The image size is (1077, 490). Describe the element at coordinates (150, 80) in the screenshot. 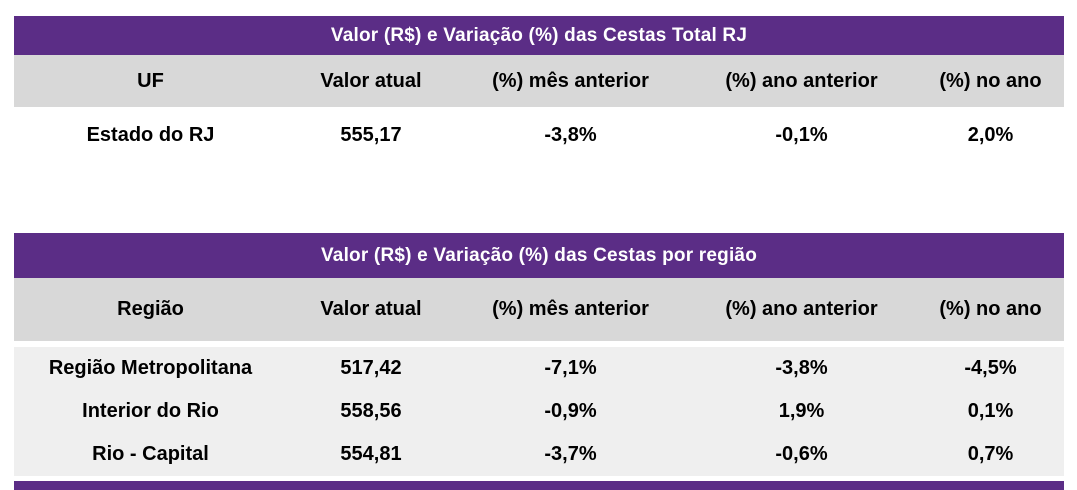

I see `col-header-uf: UF` at that location.